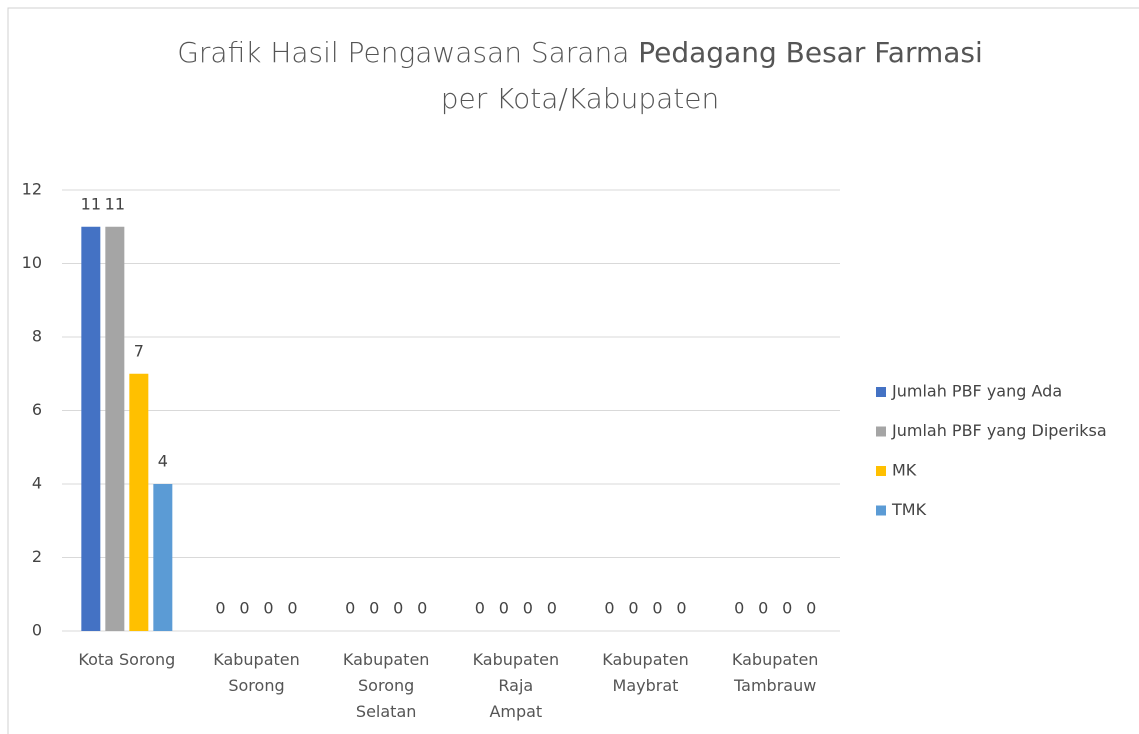  Describe the element at coordinates (256, 672) in the screenshot. I see `x-tick-label: Kabupaten Sorong` at that location.